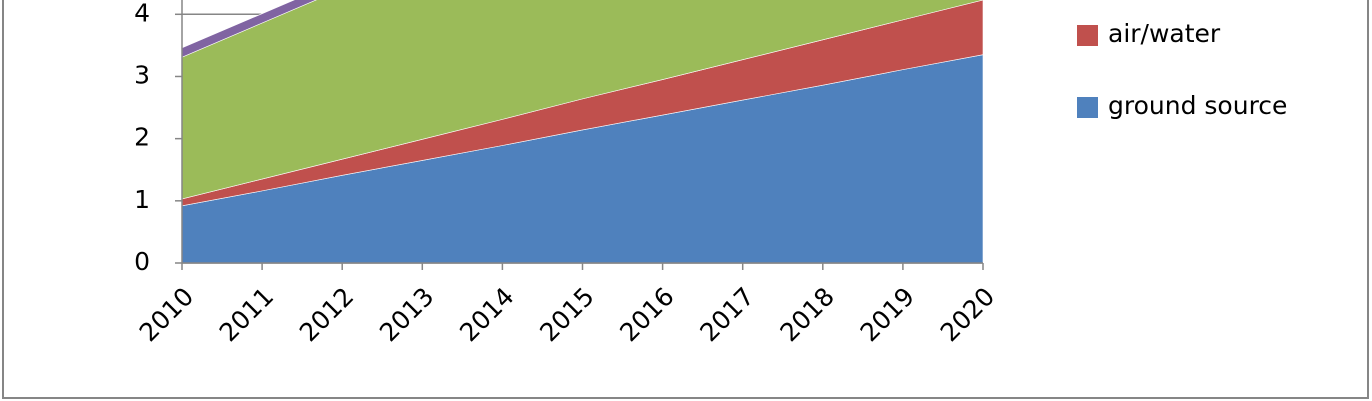 The height and width of the screenshot is (401, 1372). I want to click on x-tick-label: 2010, so click(166, 314).